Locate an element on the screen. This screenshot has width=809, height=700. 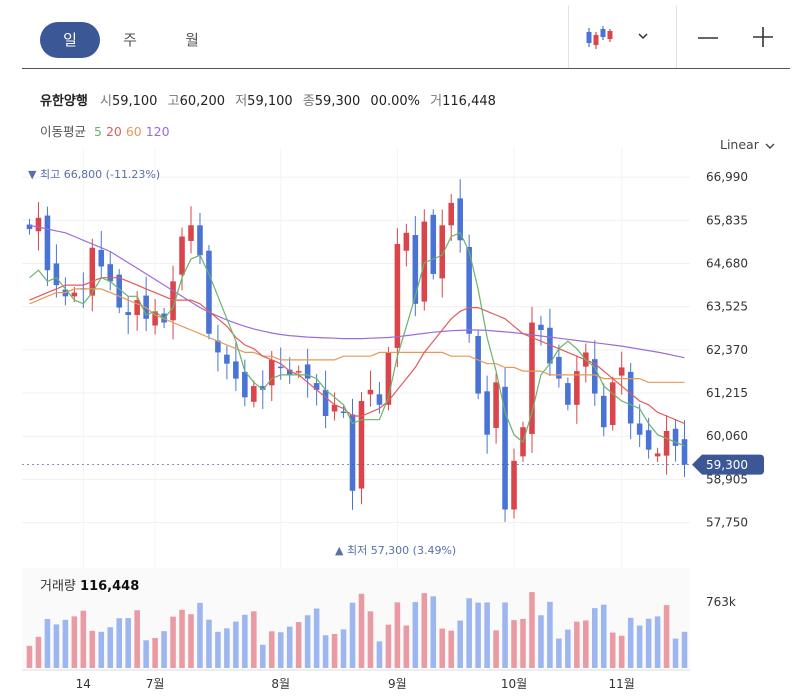
current-price-tag is located at coordinates (728, 464).